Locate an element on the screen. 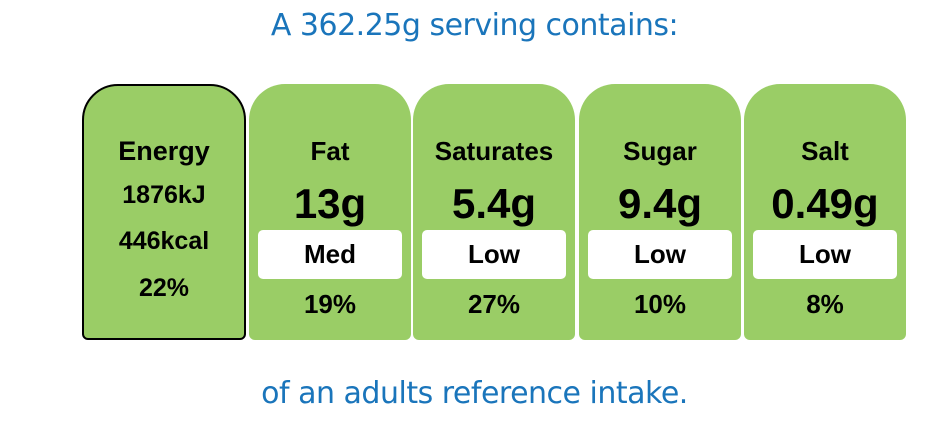 Image resolution: width=949 pixels, height=436 pixels. fat-amount: 13g is located at coordinates (330, 203).